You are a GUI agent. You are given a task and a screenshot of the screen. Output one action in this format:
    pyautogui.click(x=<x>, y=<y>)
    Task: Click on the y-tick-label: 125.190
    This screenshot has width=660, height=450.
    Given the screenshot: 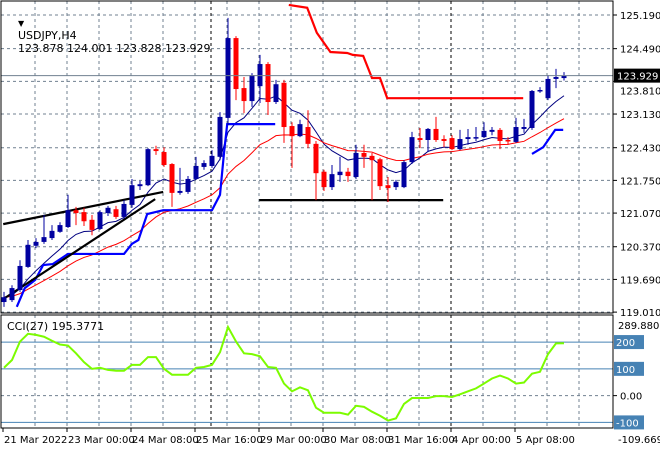 What is the action you would take?
    pyautogui.click(x=640, y=16)
    